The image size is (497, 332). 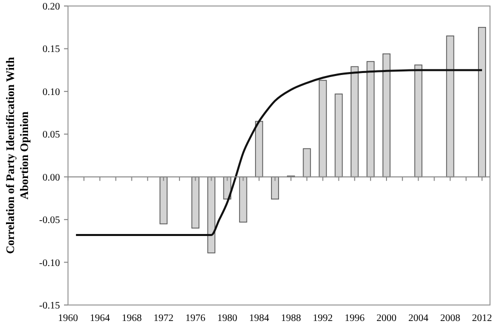 What do you see at coordinates (418, 318) in the screenshot?
I see `x-tick-label: 2004` at bounding box center [418, 318].